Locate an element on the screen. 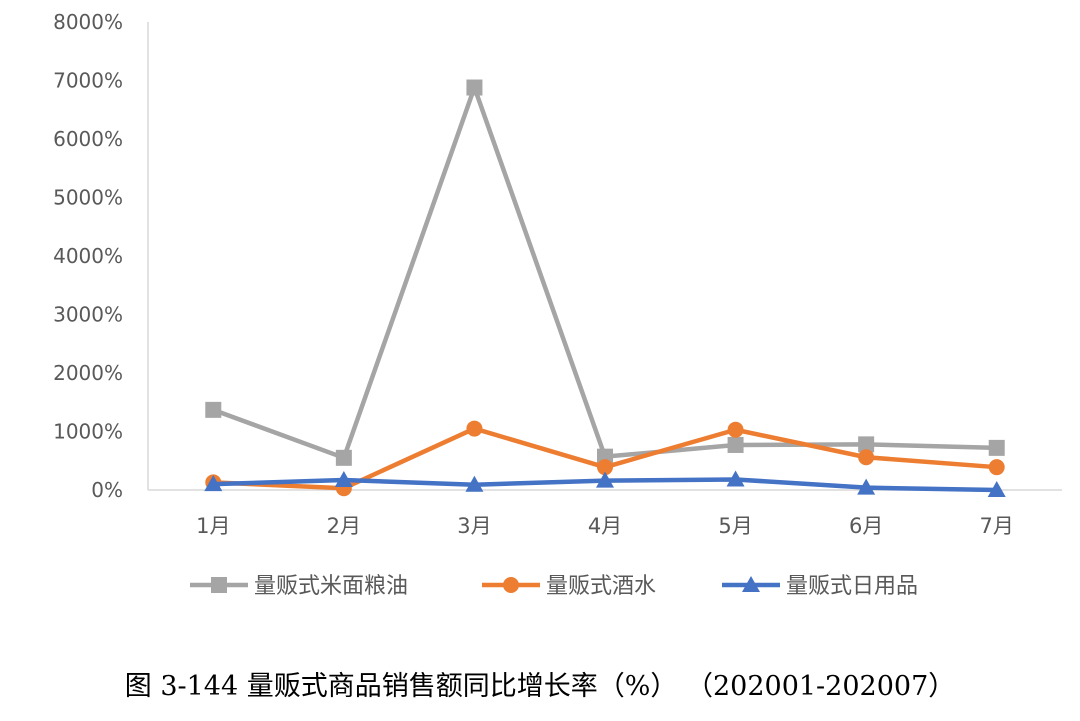 This screenshot has height=721, width=1080. y-tick-label: 7000% is located at coordinates (88, 81).